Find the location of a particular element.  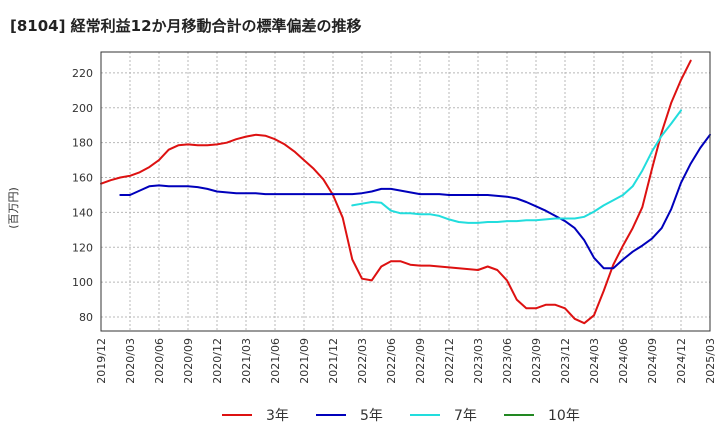

x-tick-label: 2023/12 is located at coordinates (565, 361).